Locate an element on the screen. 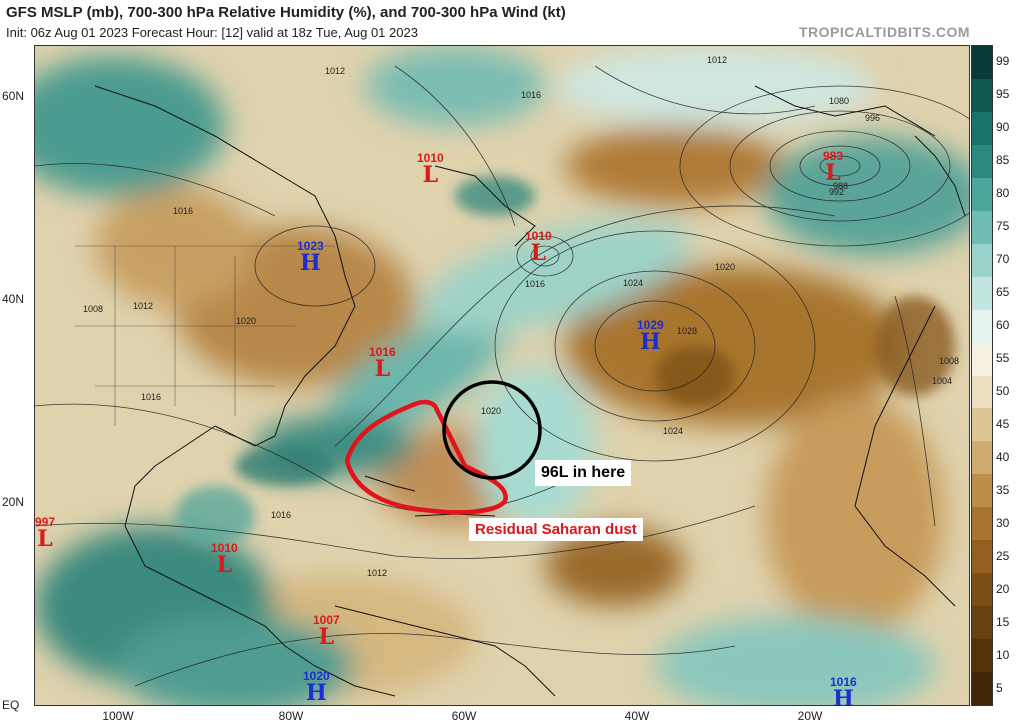  colorbar-label: 25 is located at coordinates (1003, 555).